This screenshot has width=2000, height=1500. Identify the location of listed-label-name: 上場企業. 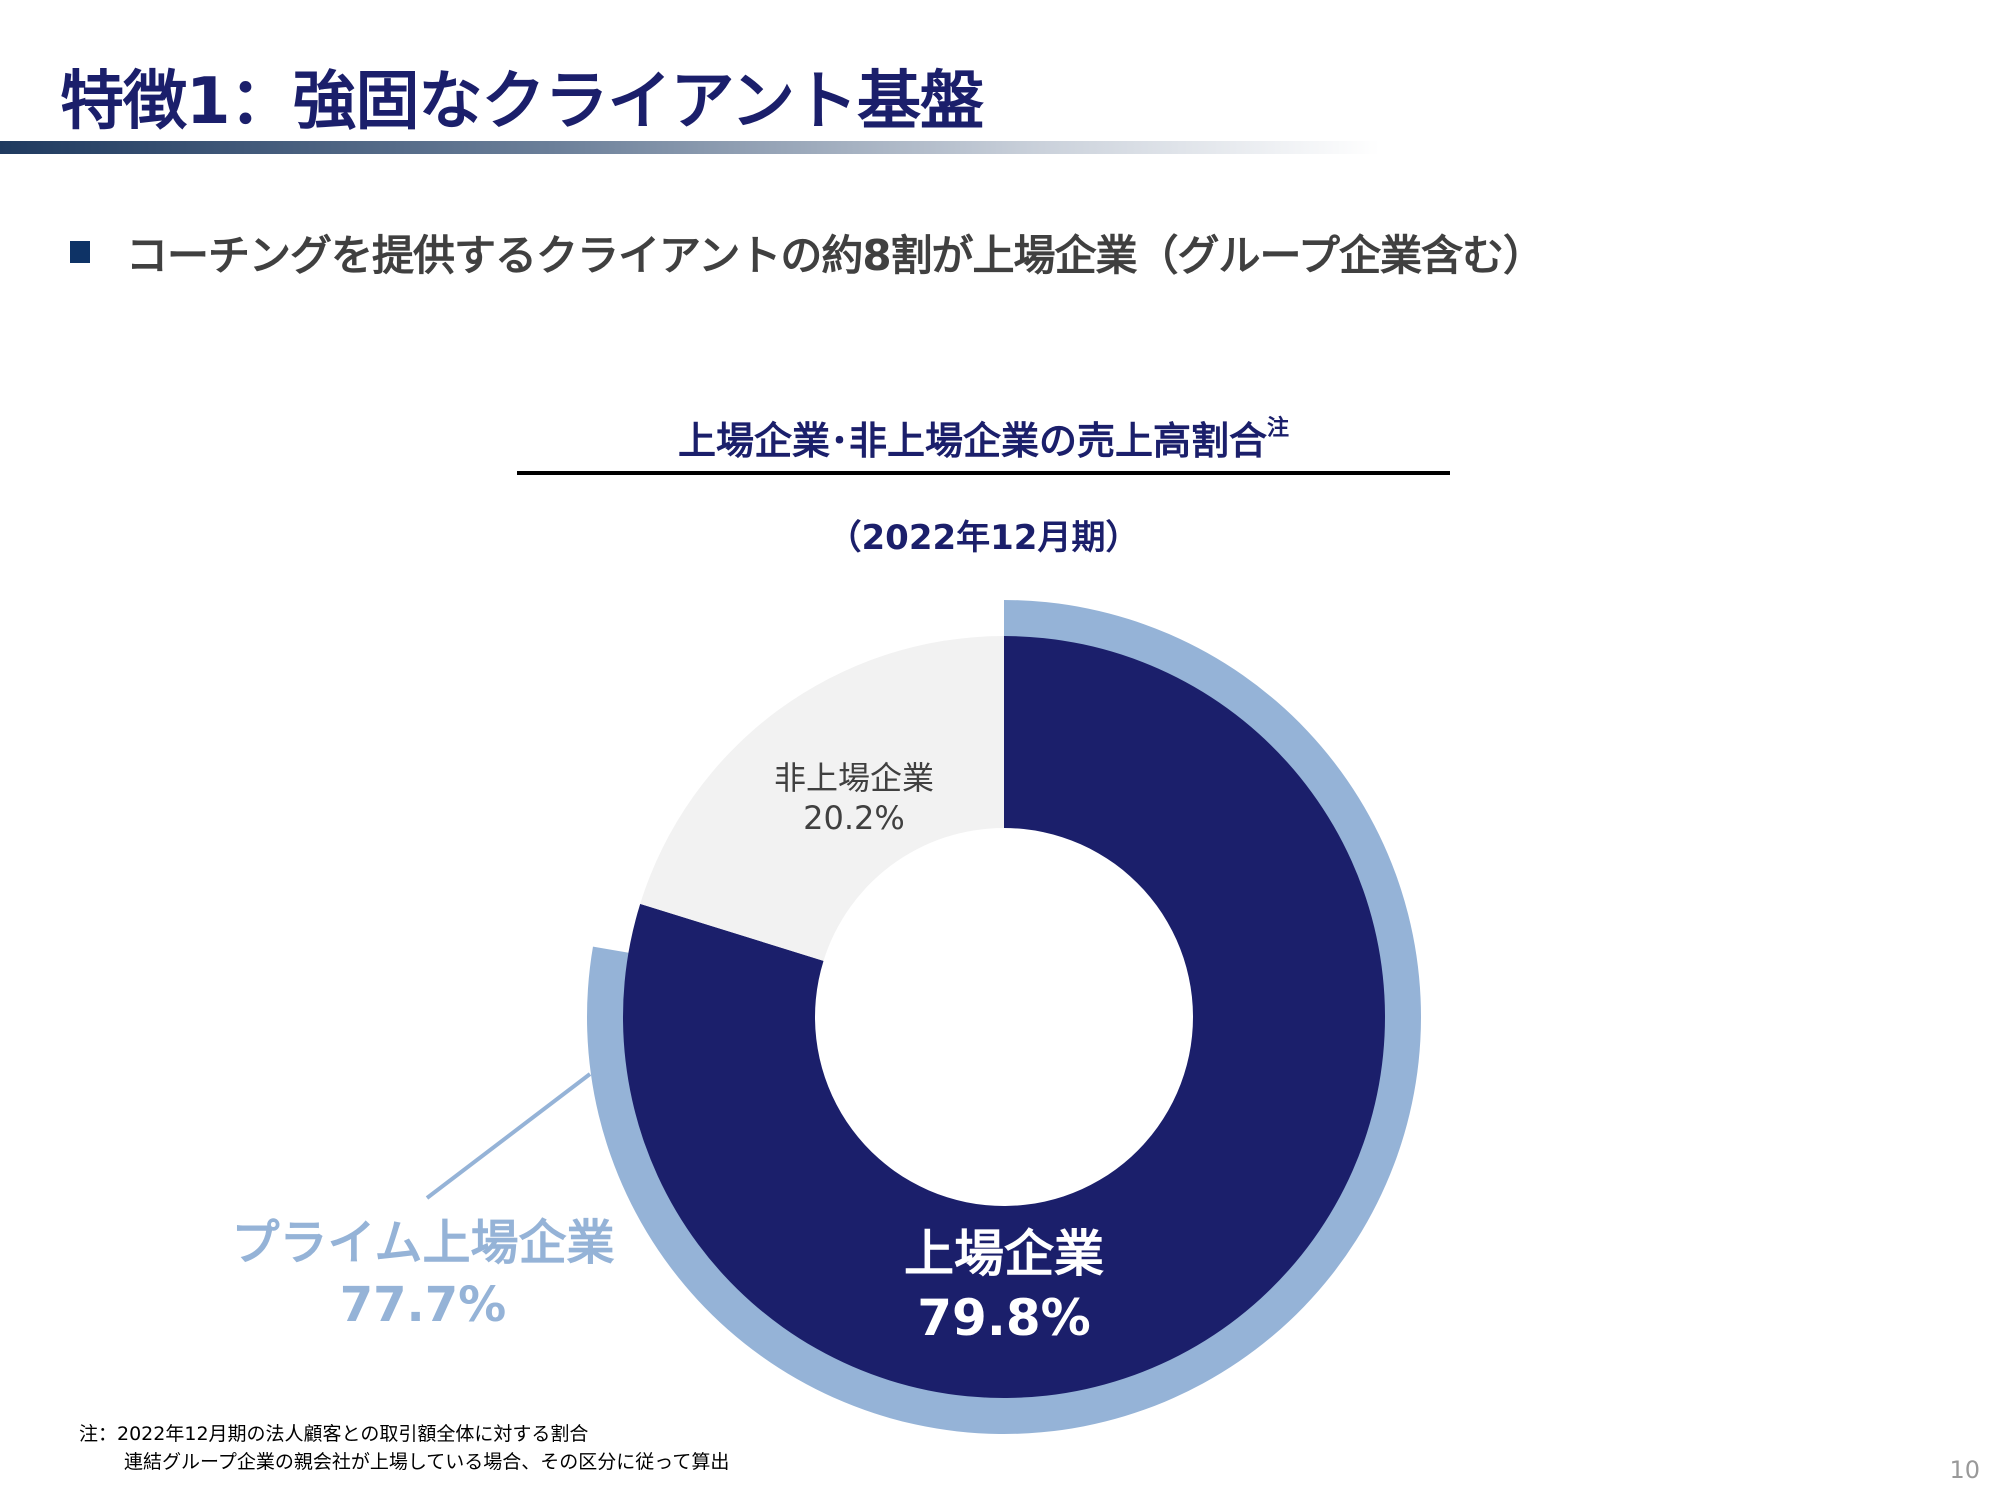
(1004, 1254).